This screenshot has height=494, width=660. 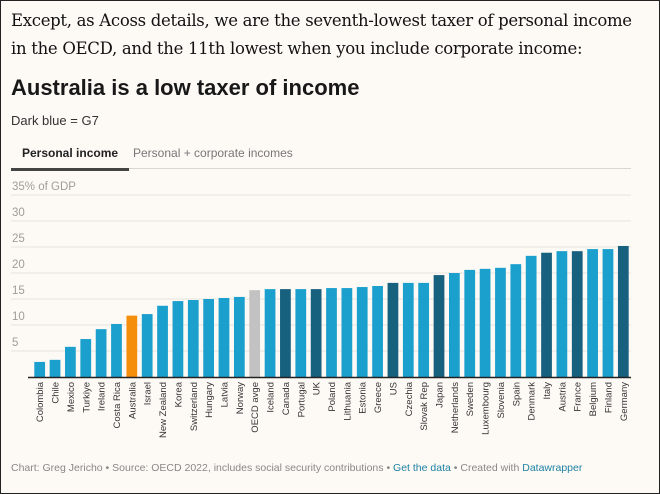 What do you see at coordinates (455, 407) in the screenshot?
I see `x-category-label: Netherlands` at bounding box center [455, 407].